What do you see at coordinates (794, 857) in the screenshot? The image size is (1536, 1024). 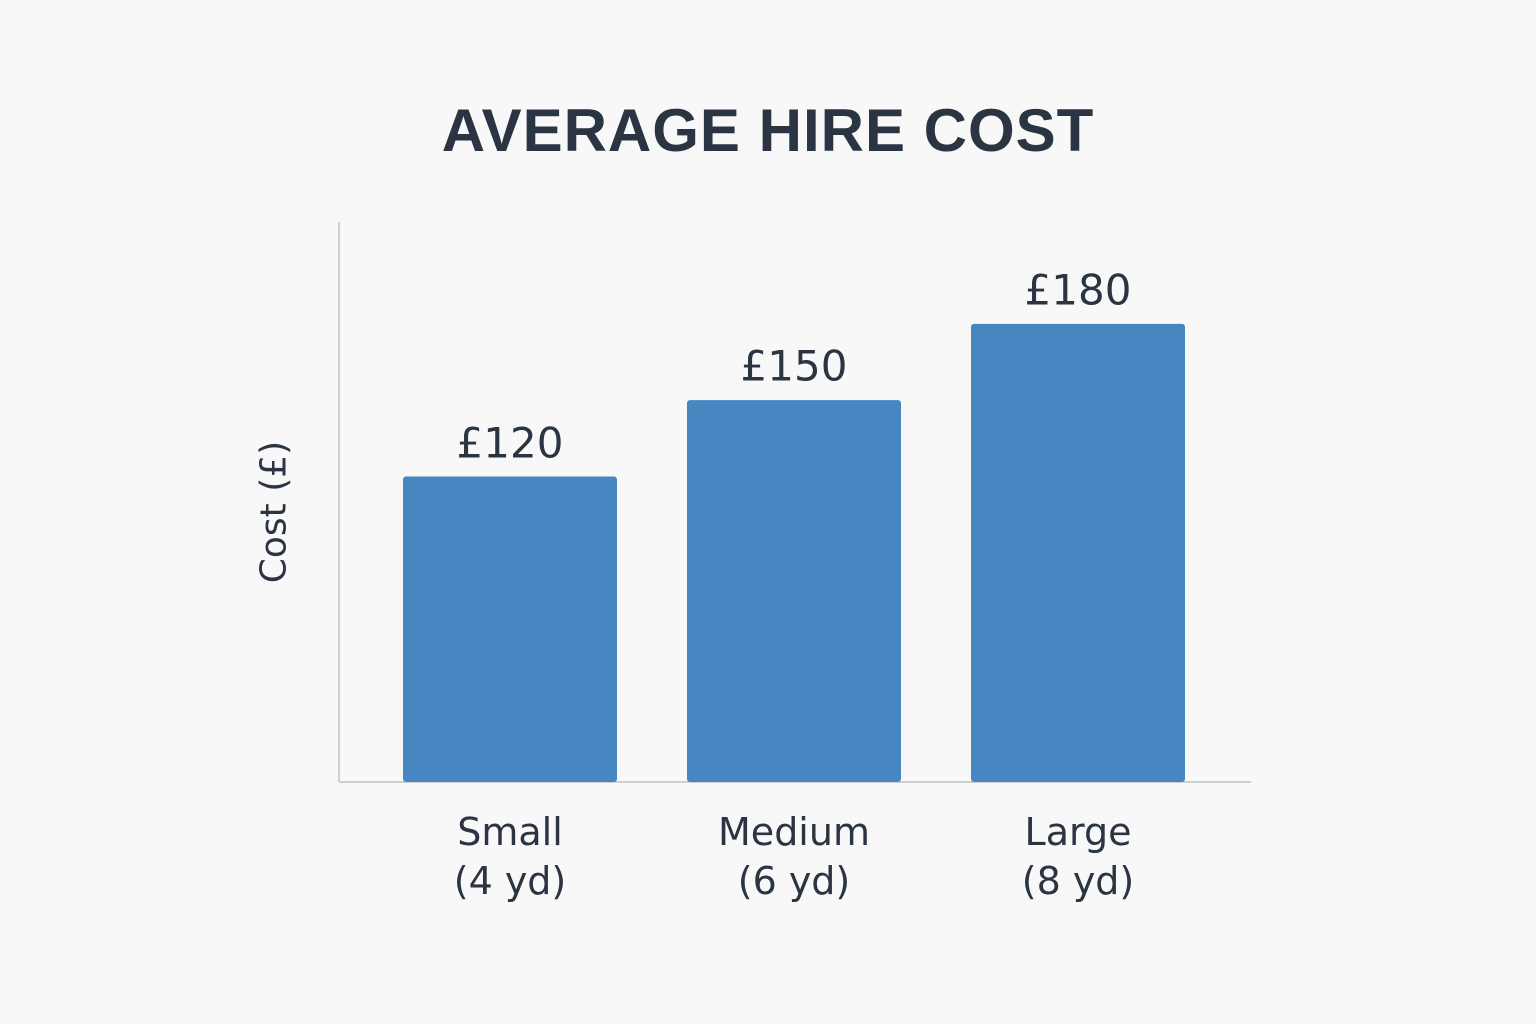 I see `x-tick-label: Medium (6 yd)` at bounding box center [794, 857].